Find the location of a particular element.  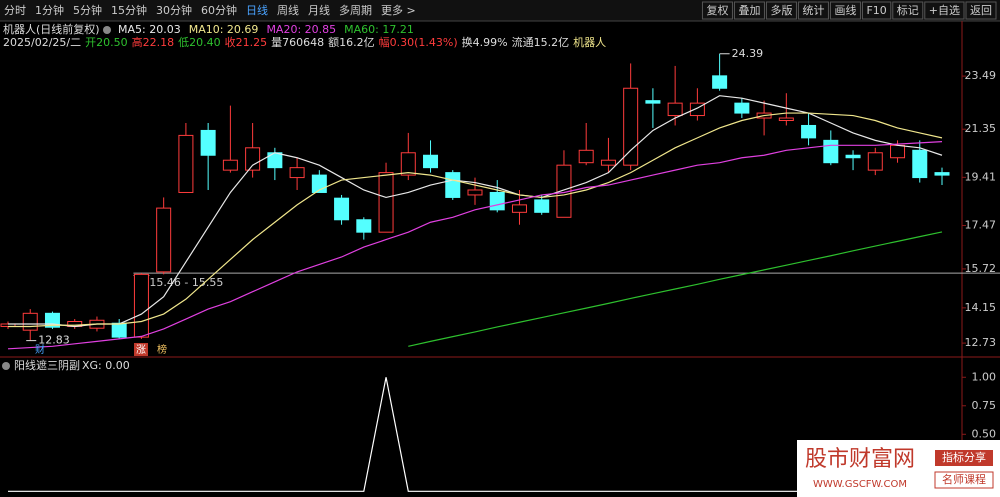

toolbar-button: 多版 is located at coordinates (781, 10).